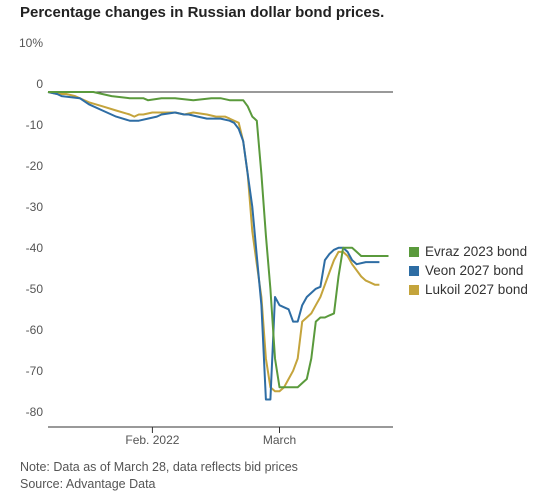 The height and width of the screenshot is (500, 559). I want to click on legend-label-lukoil: Lukoil 2027 bond, so click(476, 289).